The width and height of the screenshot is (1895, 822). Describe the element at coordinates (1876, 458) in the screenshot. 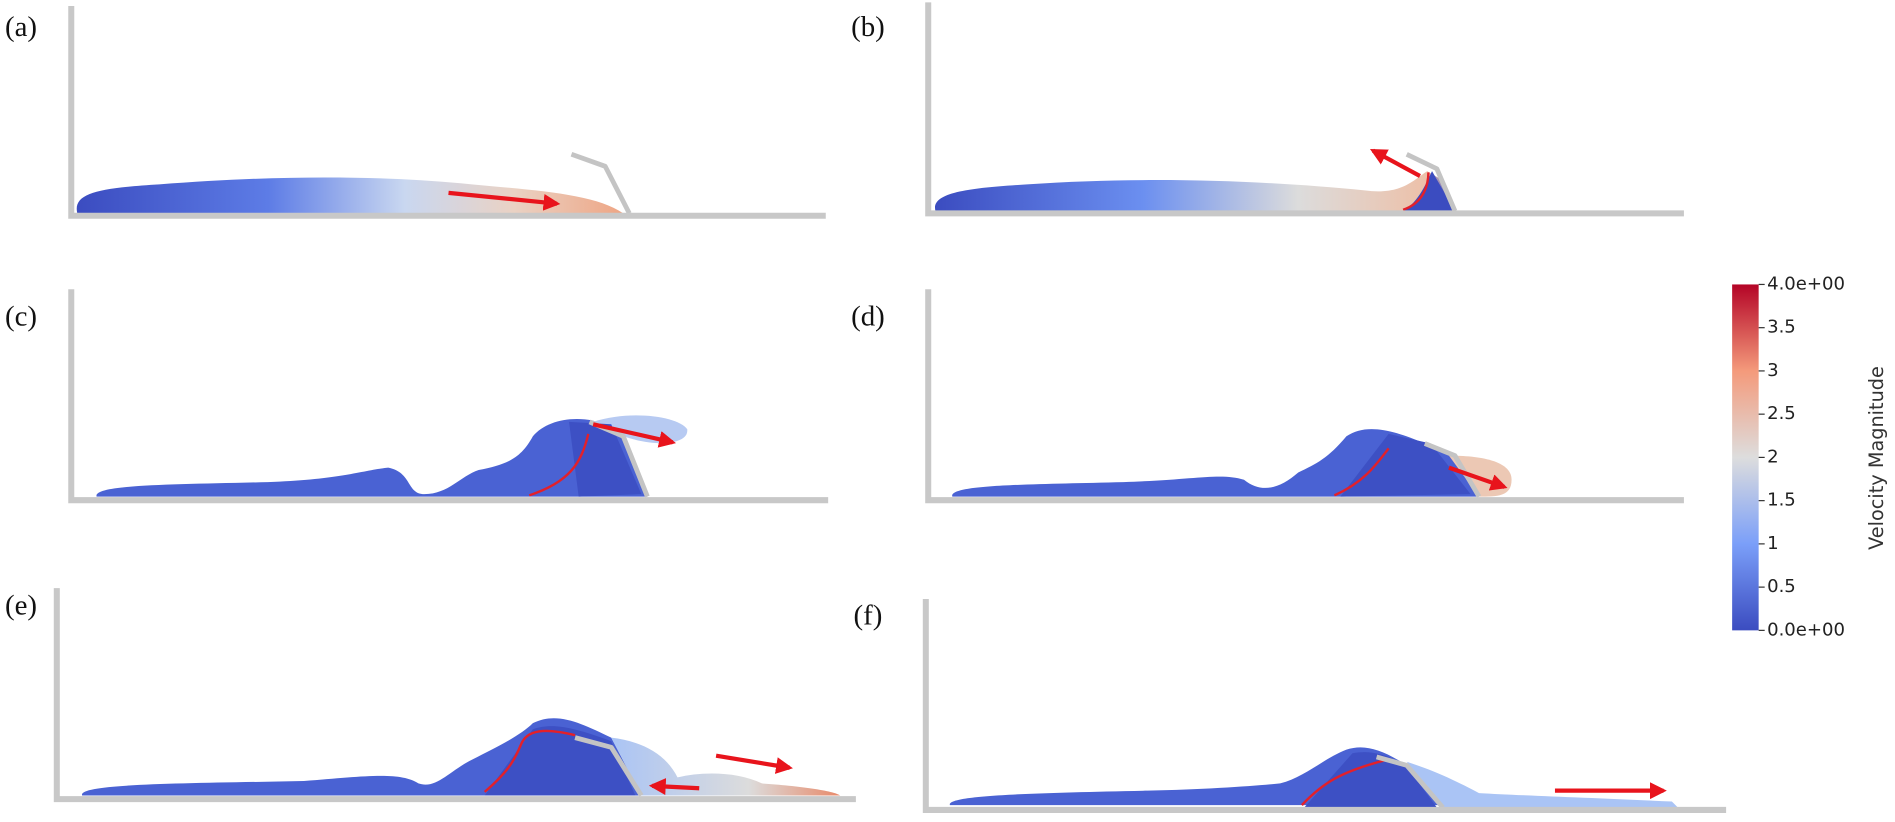

I see `colorbar-title: Velocity Magnitude` at that location.